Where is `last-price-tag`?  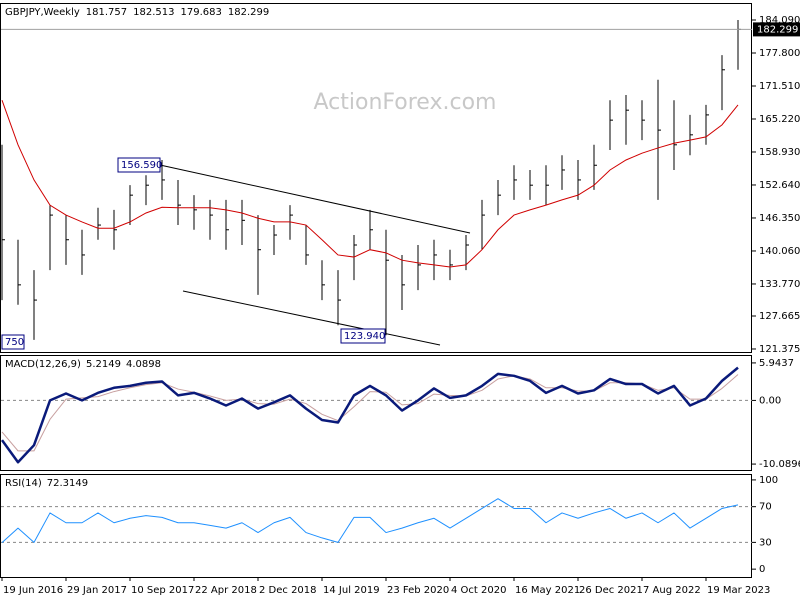
last-price-tag is located at coordinates (776, 29).